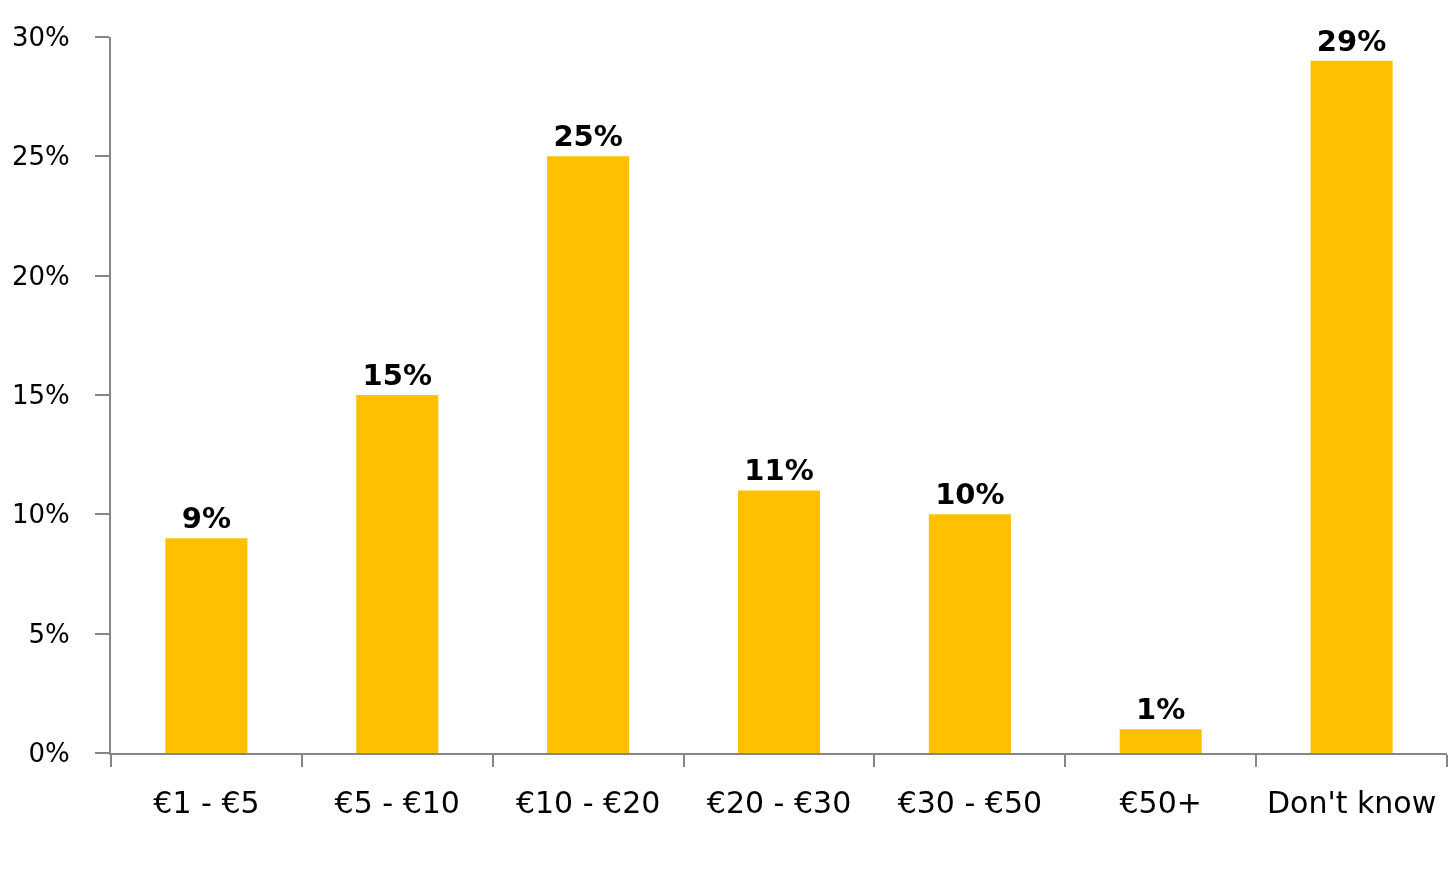  What do you see at coordinates (779, 470) in the screenshot?
I see `data-label: 11%` at bounding box center [779, 470].